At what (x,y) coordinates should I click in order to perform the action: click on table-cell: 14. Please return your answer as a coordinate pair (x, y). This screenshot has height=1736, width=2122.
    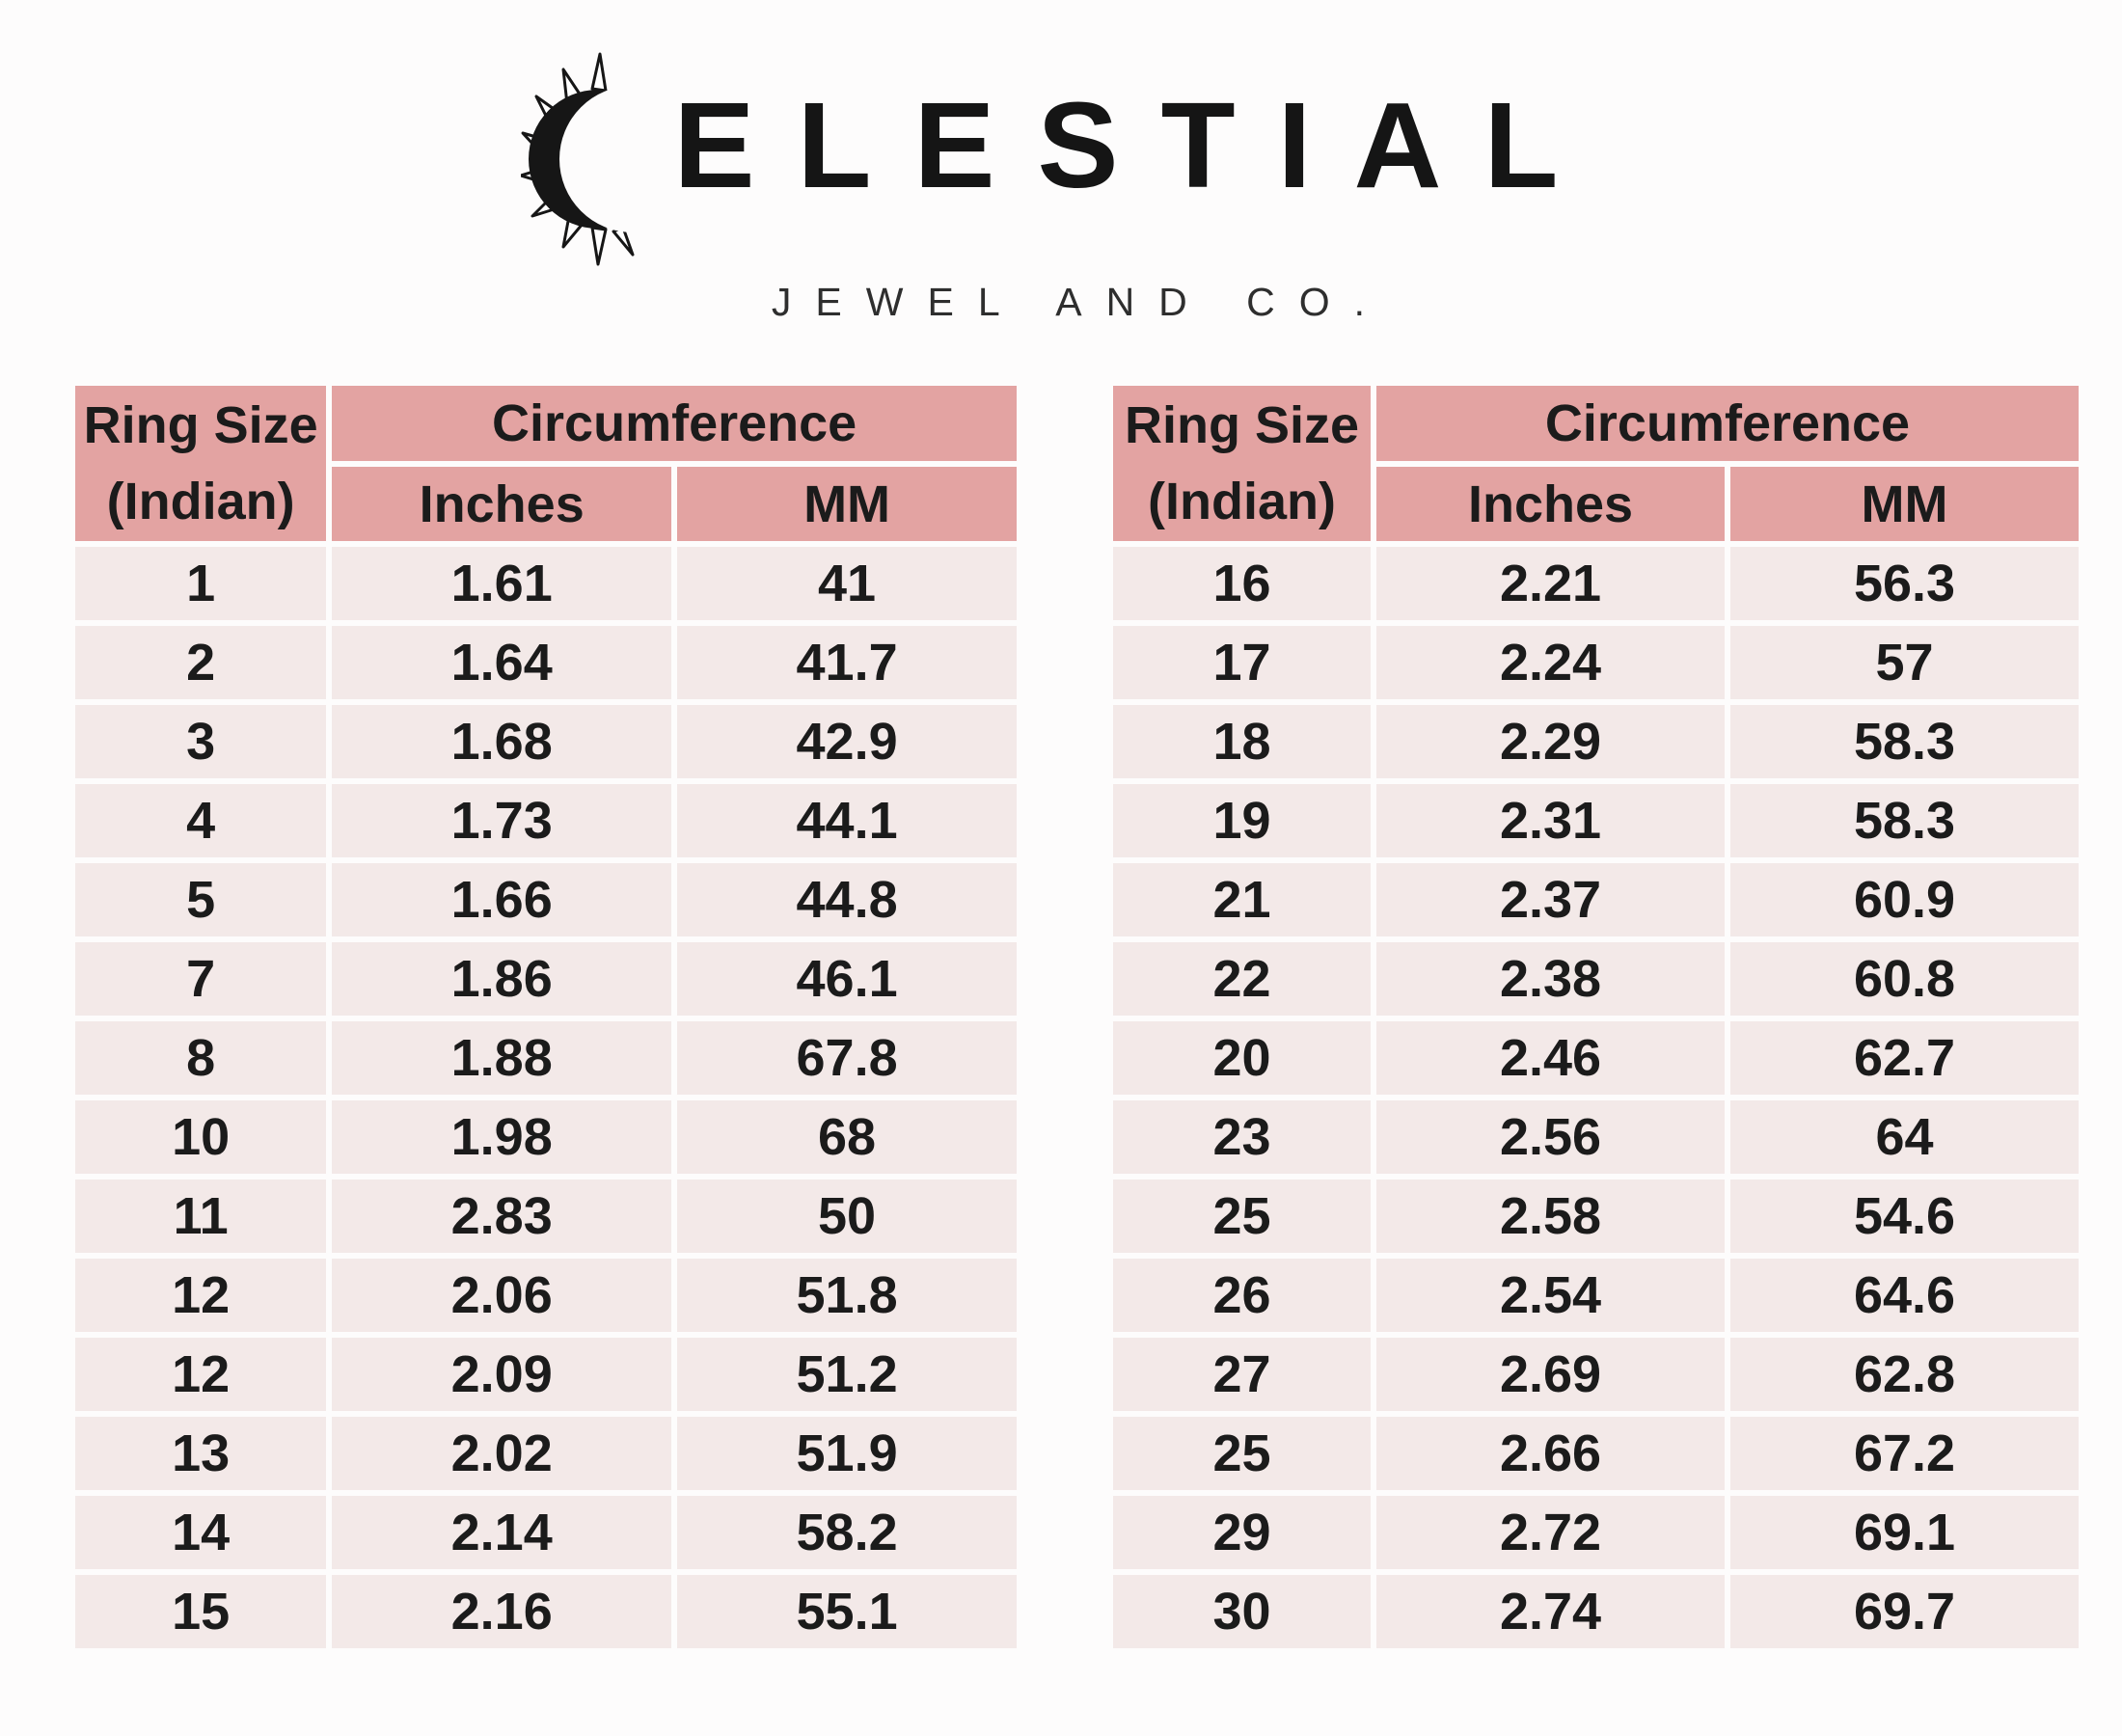
    Looking at the image, I should click on (201, 1532).